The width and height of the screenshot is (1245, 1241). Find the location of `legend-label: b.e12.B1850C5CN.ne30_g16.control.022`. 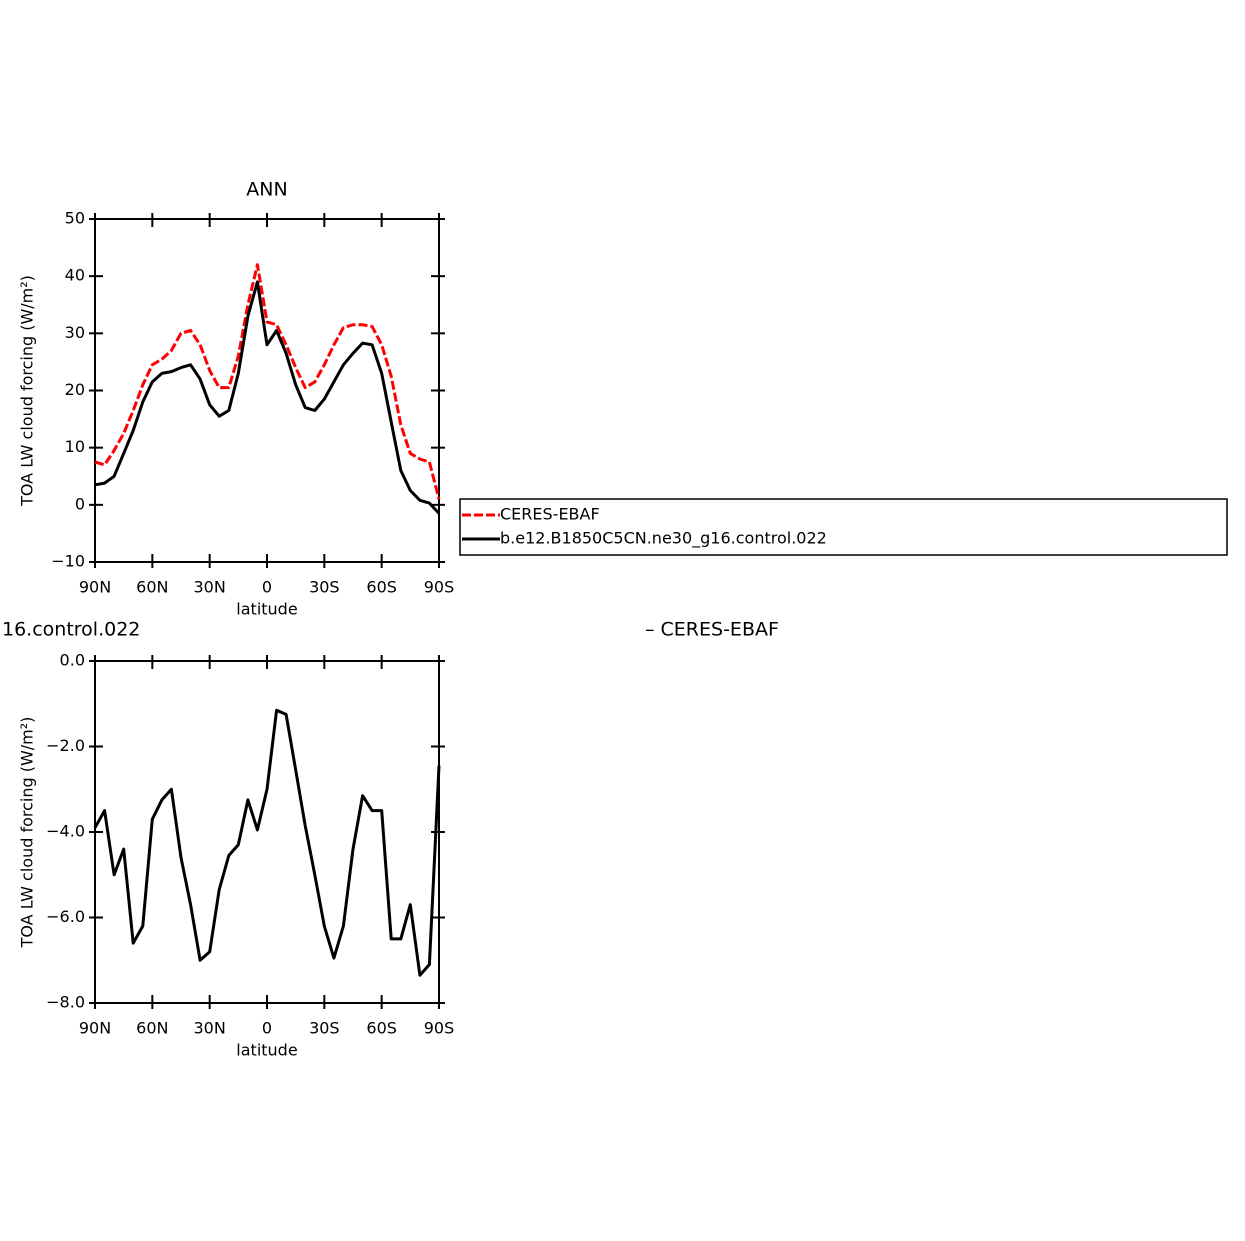

legend-label: b.e12.B1850C5CN.ne30_g16.control.022 is located at coordinates (663, 539).